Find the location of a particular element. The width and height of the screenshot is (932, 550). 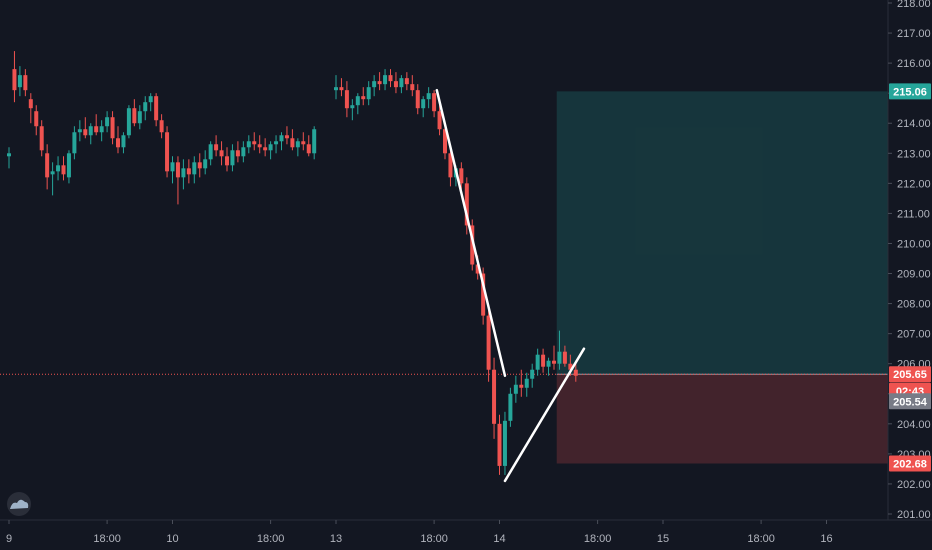

x-tick-label: 16 is located at coordinates (826, 539).